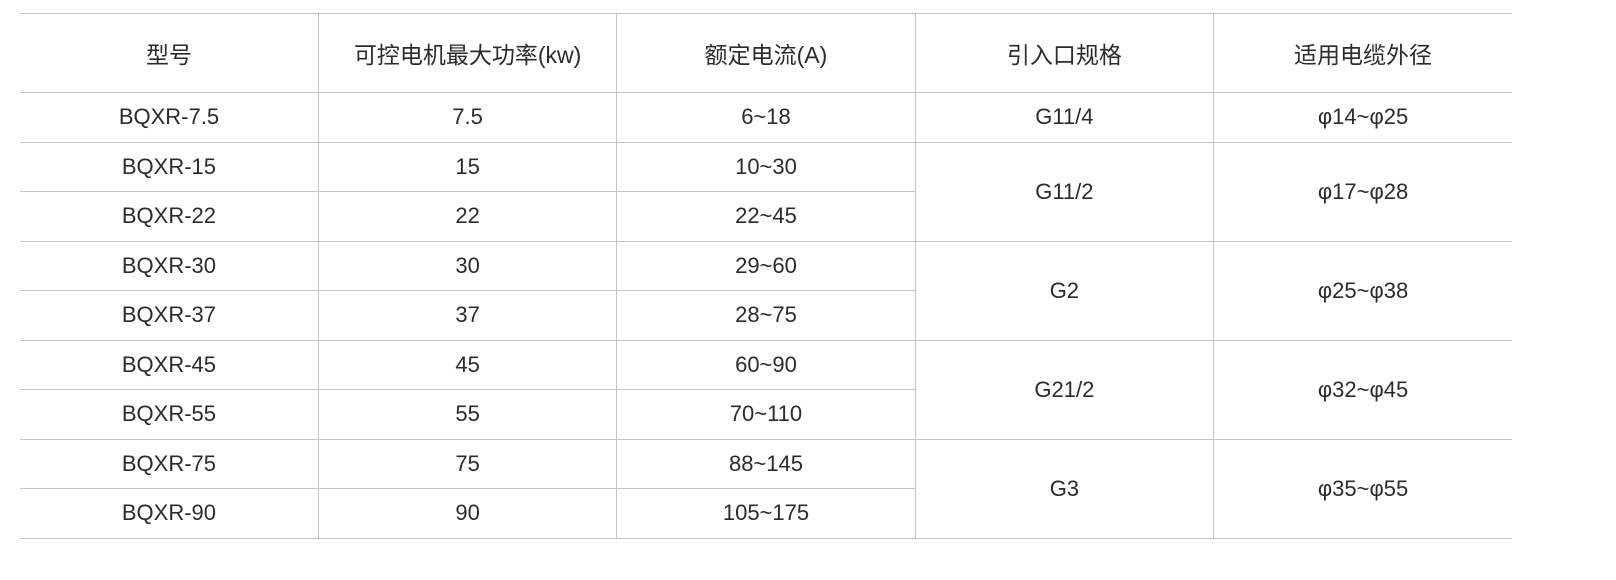 Image resolution: width=1616 pixels, height=580 pixels. I want to click on cable-cell: φ17~φ28, so click(1362, 191).